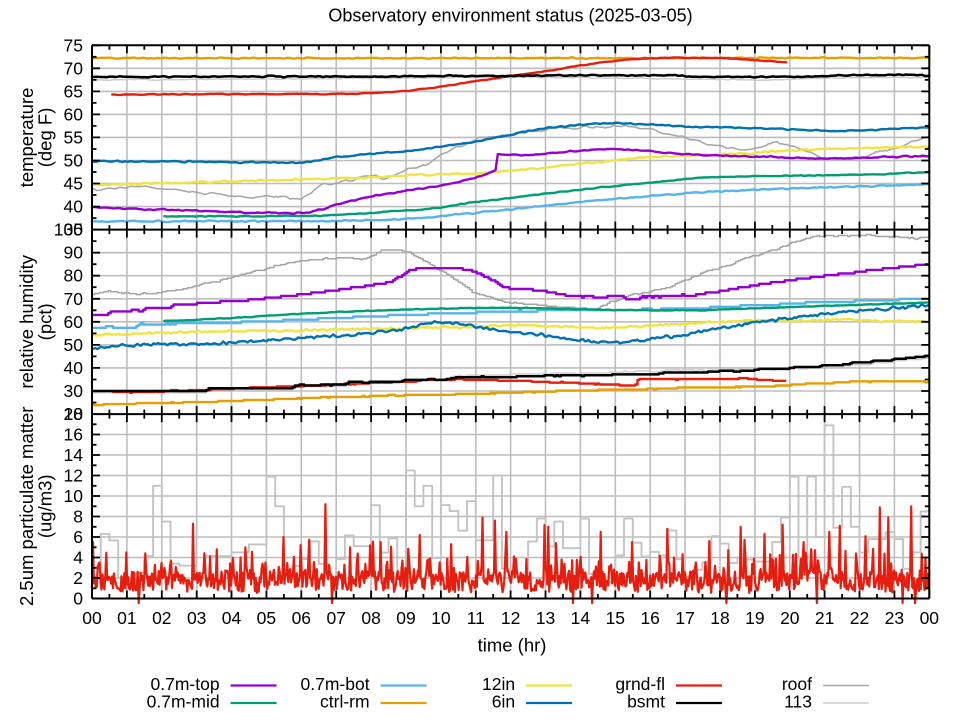 The width and height of the screenshot is (960, 720). I want to click on svg-text: (pct), so click(44, 321).